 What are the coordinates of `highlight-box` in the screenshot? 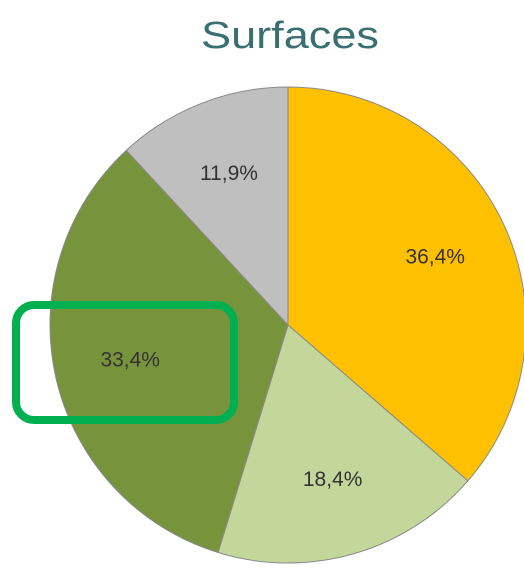 It's located at (125, 362).